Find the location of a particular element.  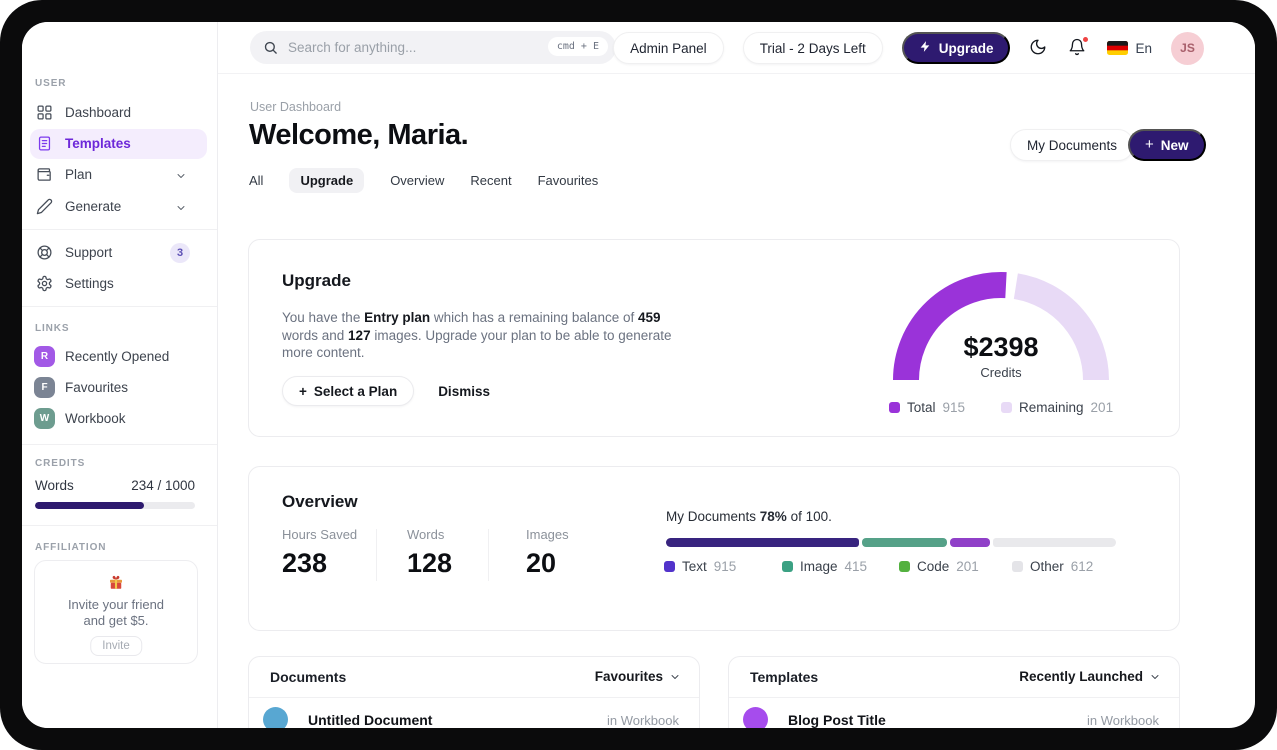

language-selector: En is located at coordinates (1129, 48).